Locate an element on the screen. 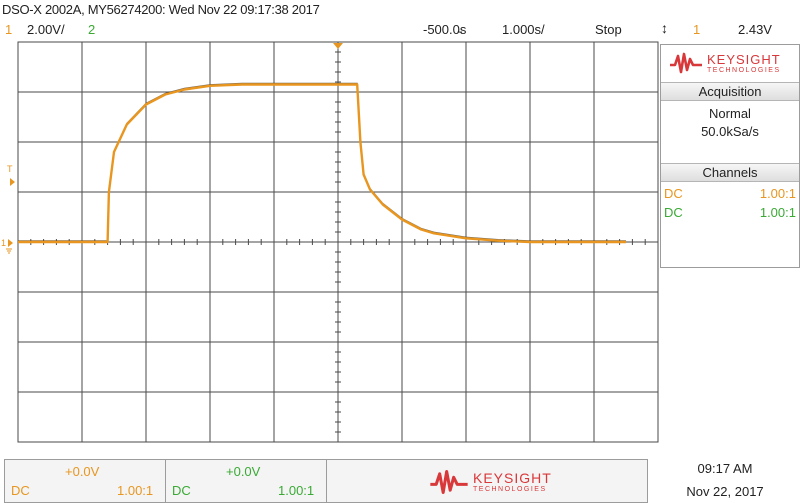 The height and width of the screenshot is (503, 800). time-offset: -500.0̵s is located at coordinates (445, 29).